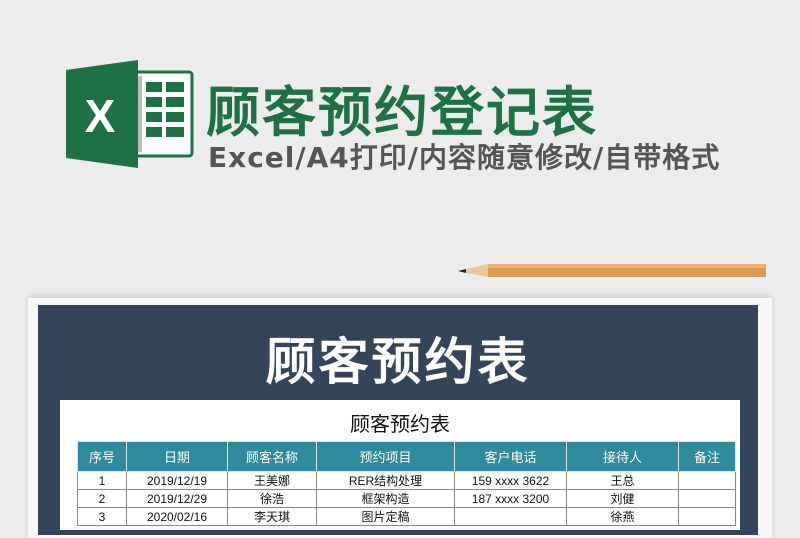 The height and width of the screenshot is (538, 800). I want to click on cell: 3, so click(102, 516).